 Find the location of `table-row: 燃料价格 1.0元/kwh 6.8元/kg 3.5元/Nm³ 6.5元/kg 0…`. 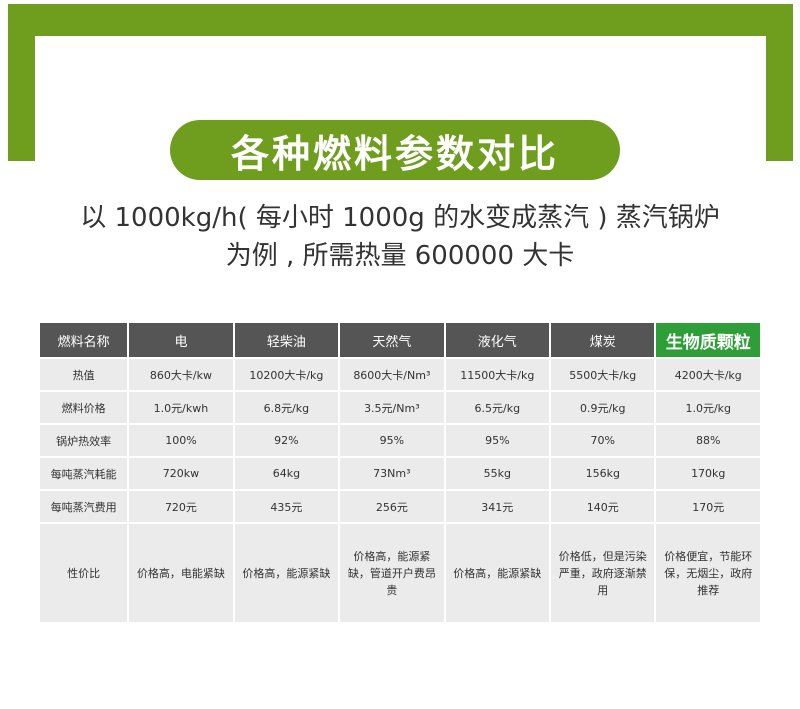

table-row: 燃料价格 1.0元/kwh 6.8元/kg 3.5元/Nm³ 6.5元/kg 0… is located at coordinates (400, 407).